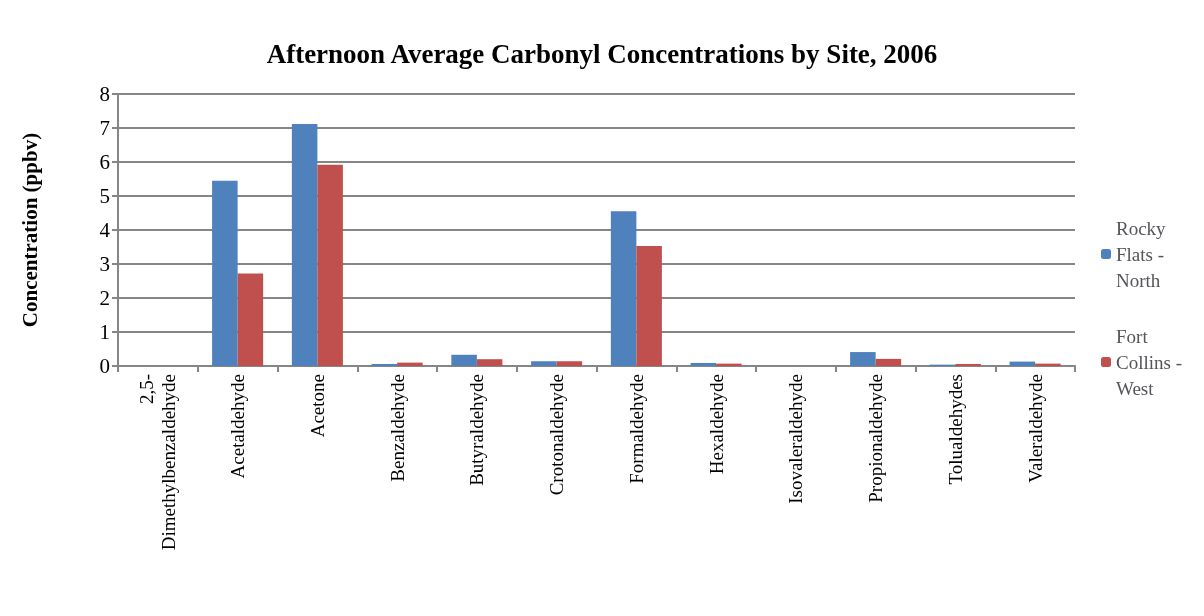 The width and height of the screenshot is (1204, 616). What do you see at coordinates (104, 366) in the screenshot?
I see `y-tick-label: 0` at bounding box center [104, 366].